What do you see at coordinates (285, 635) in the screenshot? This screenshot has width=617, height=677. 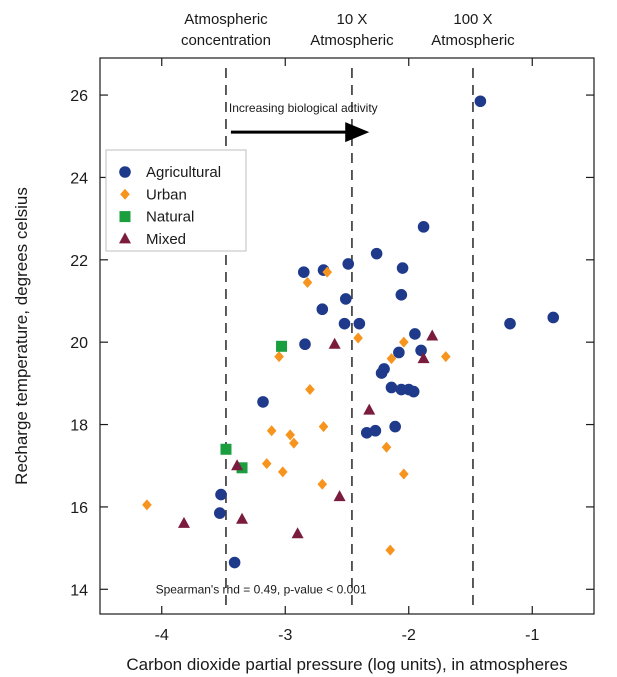 I see `x-tick-label: -3` at bounding box center [285, 635].